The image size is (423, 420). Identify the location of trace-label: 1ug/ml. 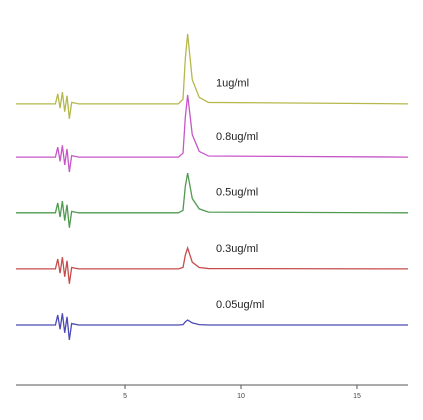
(232, 84).